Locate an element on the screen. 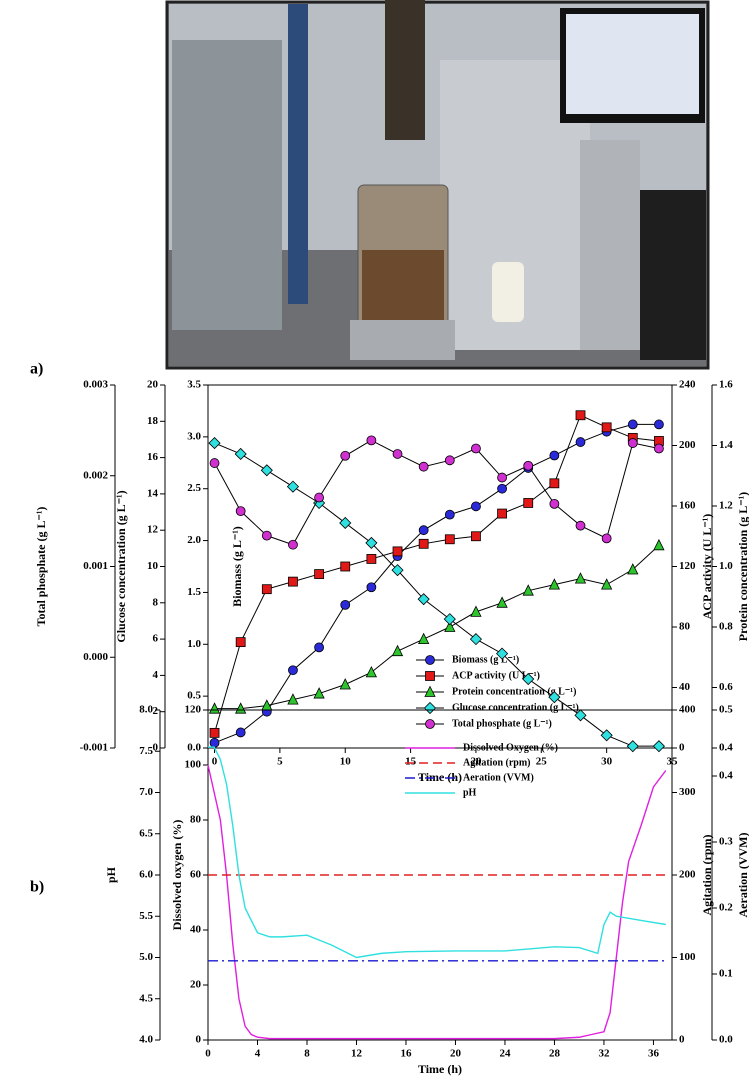  y-axis-title: Glucose concentration (g L⁻¹) is located at coordinates (121, 566).